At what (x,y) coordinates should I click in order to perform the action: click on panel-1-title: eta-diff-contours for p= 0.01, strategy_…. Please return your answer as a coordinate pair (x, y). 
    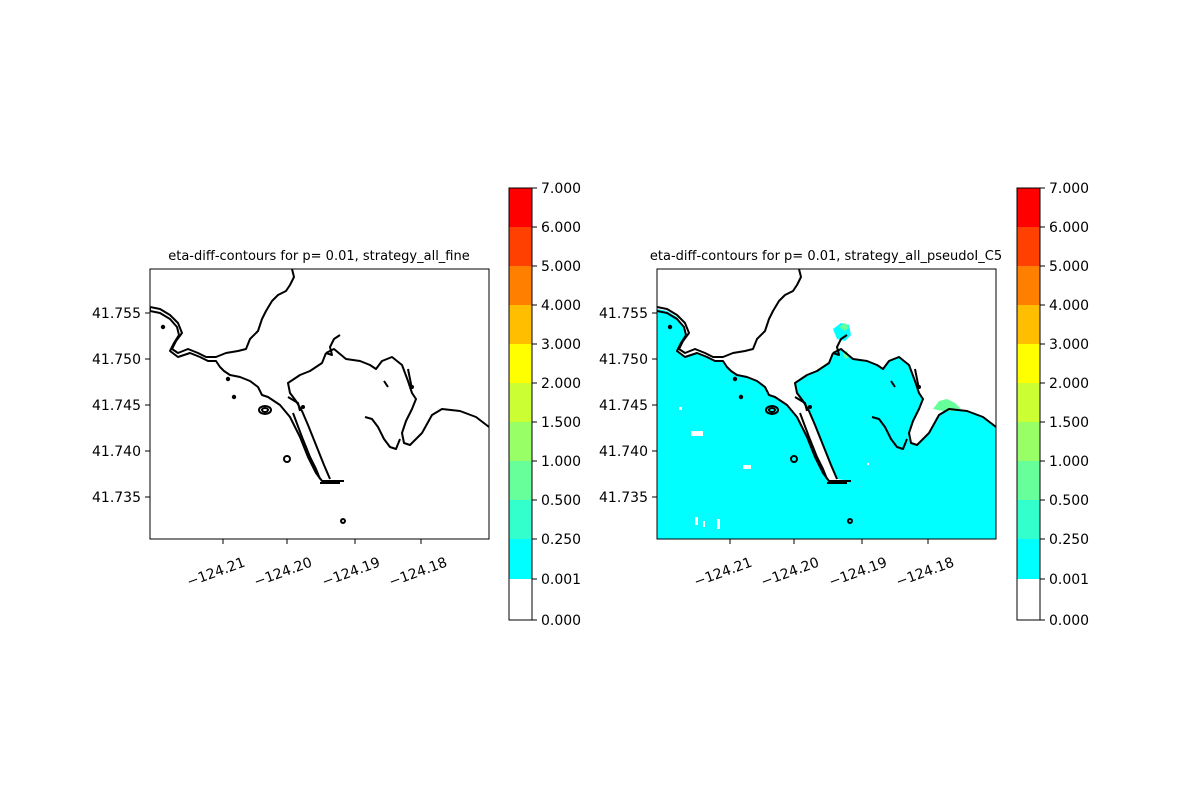
    Looking at the image, I should click on (318, 256).